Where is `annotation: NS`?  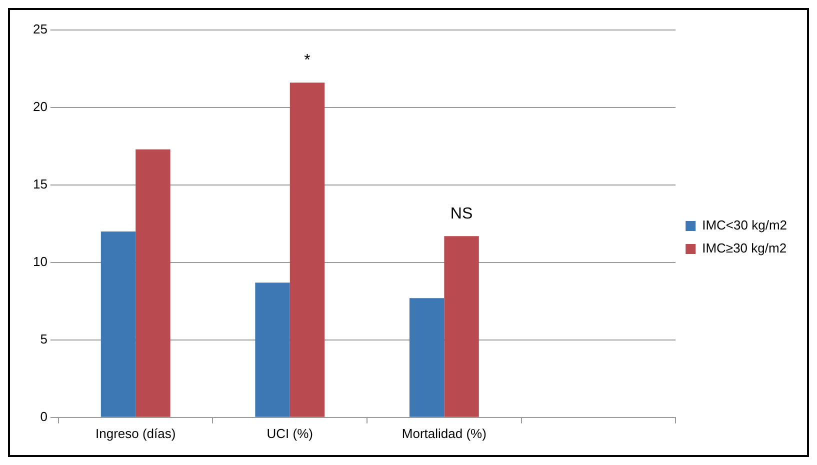
annotation: NS is located at coordinates (461, 214).